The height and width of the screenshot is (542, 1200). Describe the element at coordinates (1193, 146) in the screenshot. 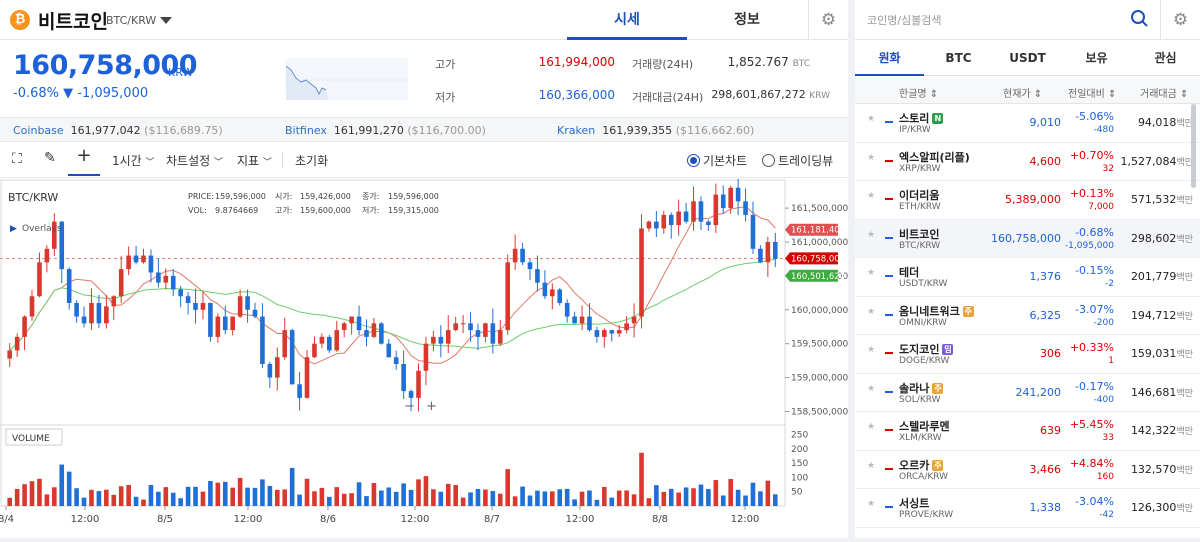

I see `list-scrollbar` at that location.